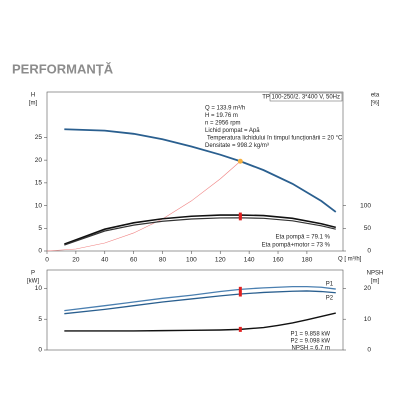 This screenshot has height=400, width=400. I want to click on y-axis-label: [m], so click(33, 104).